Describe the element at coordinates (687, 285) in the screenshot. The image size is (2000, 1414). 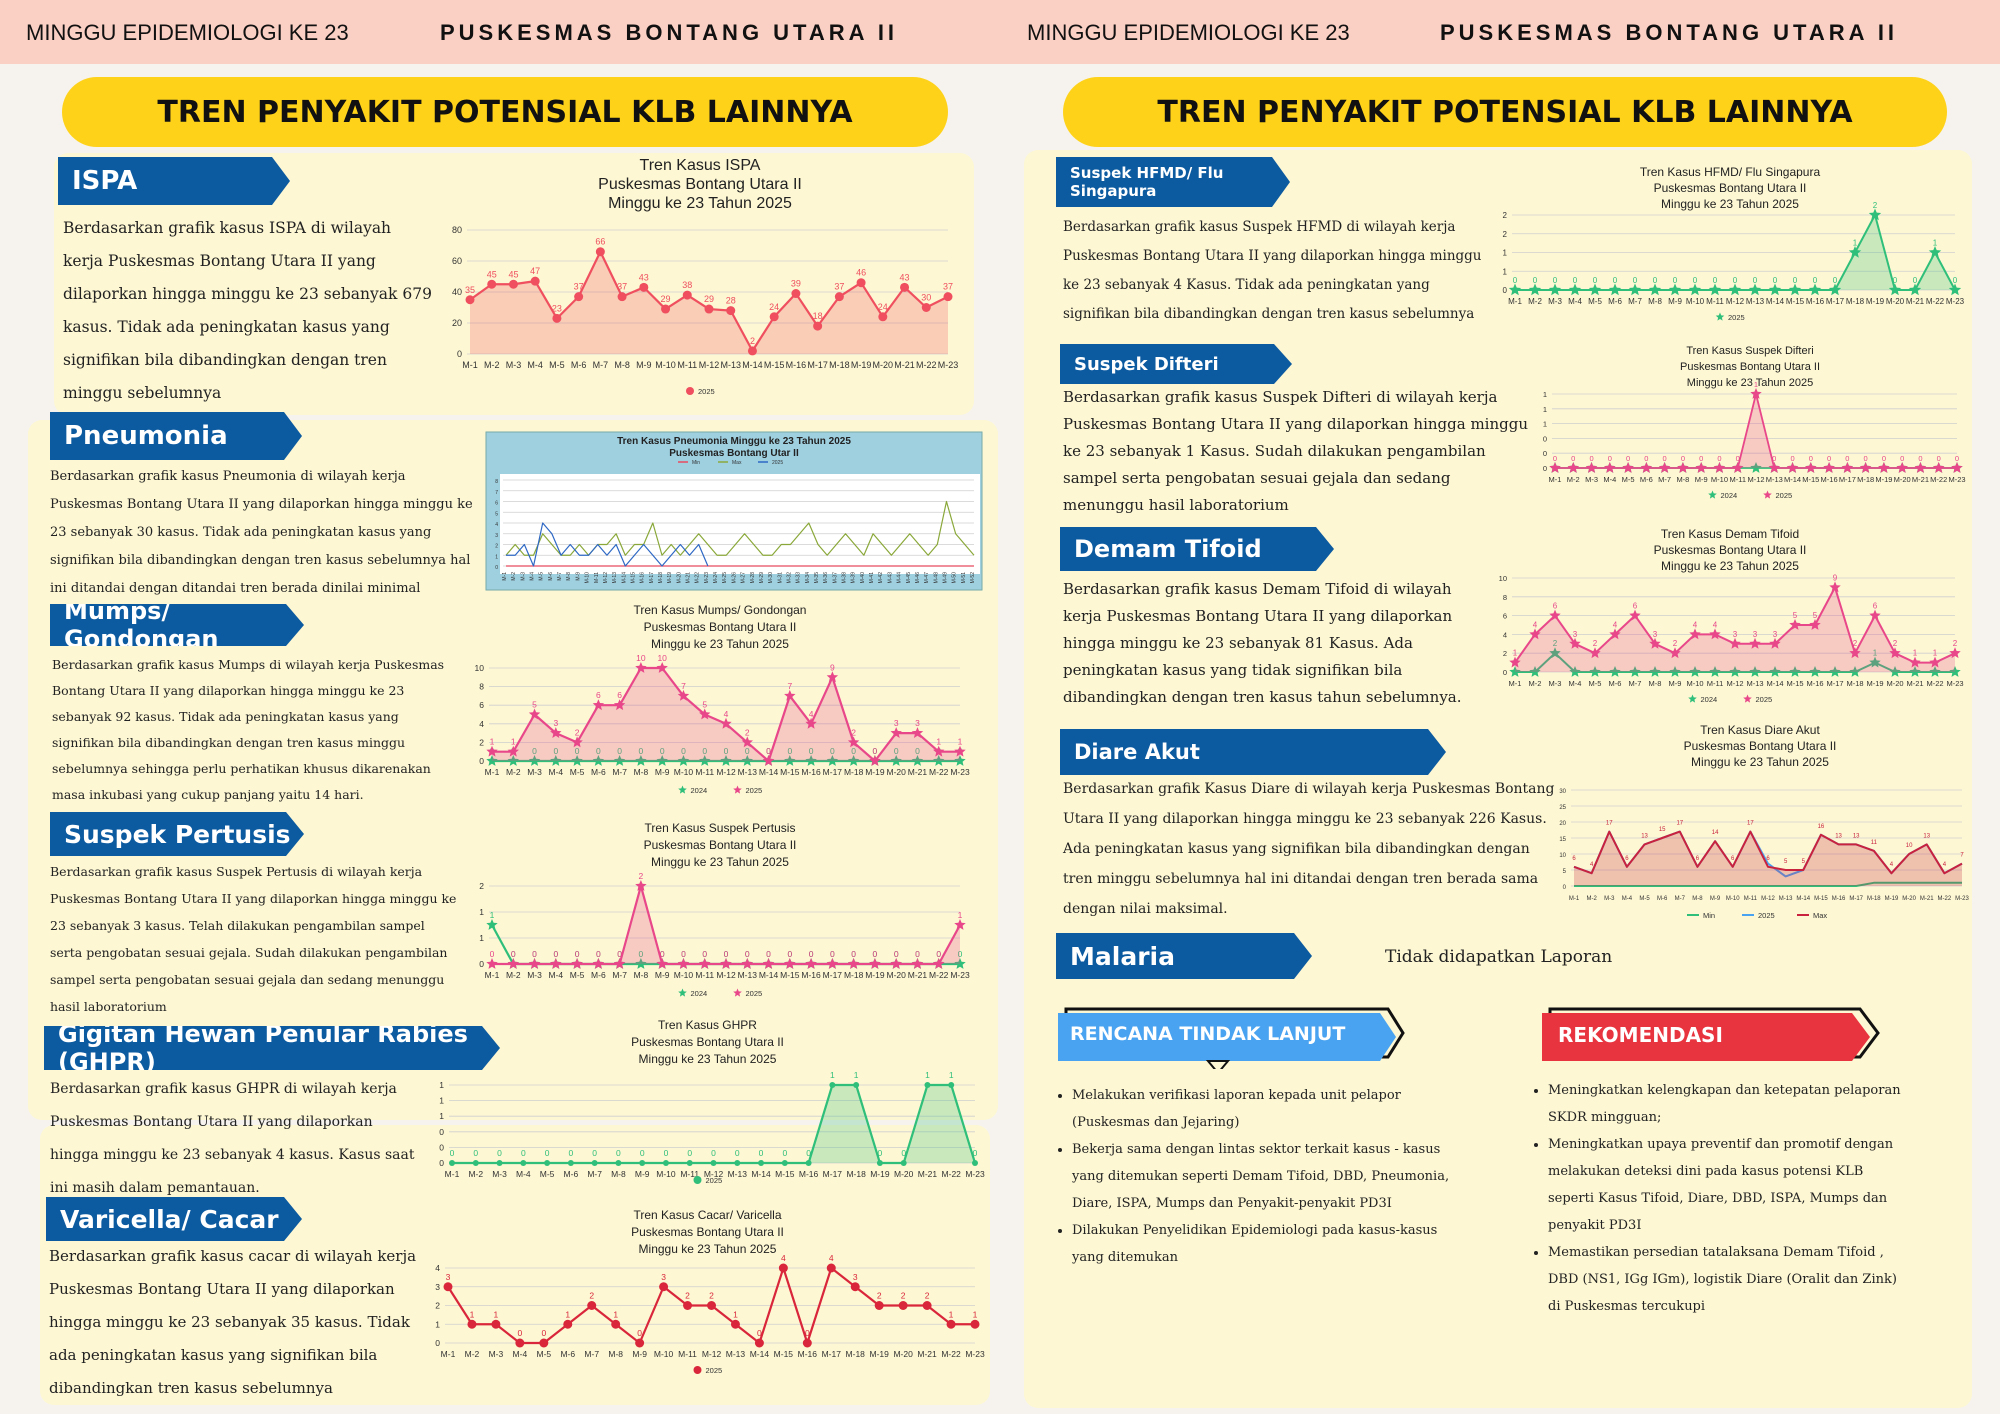
I see `data-label: 38` at that location.